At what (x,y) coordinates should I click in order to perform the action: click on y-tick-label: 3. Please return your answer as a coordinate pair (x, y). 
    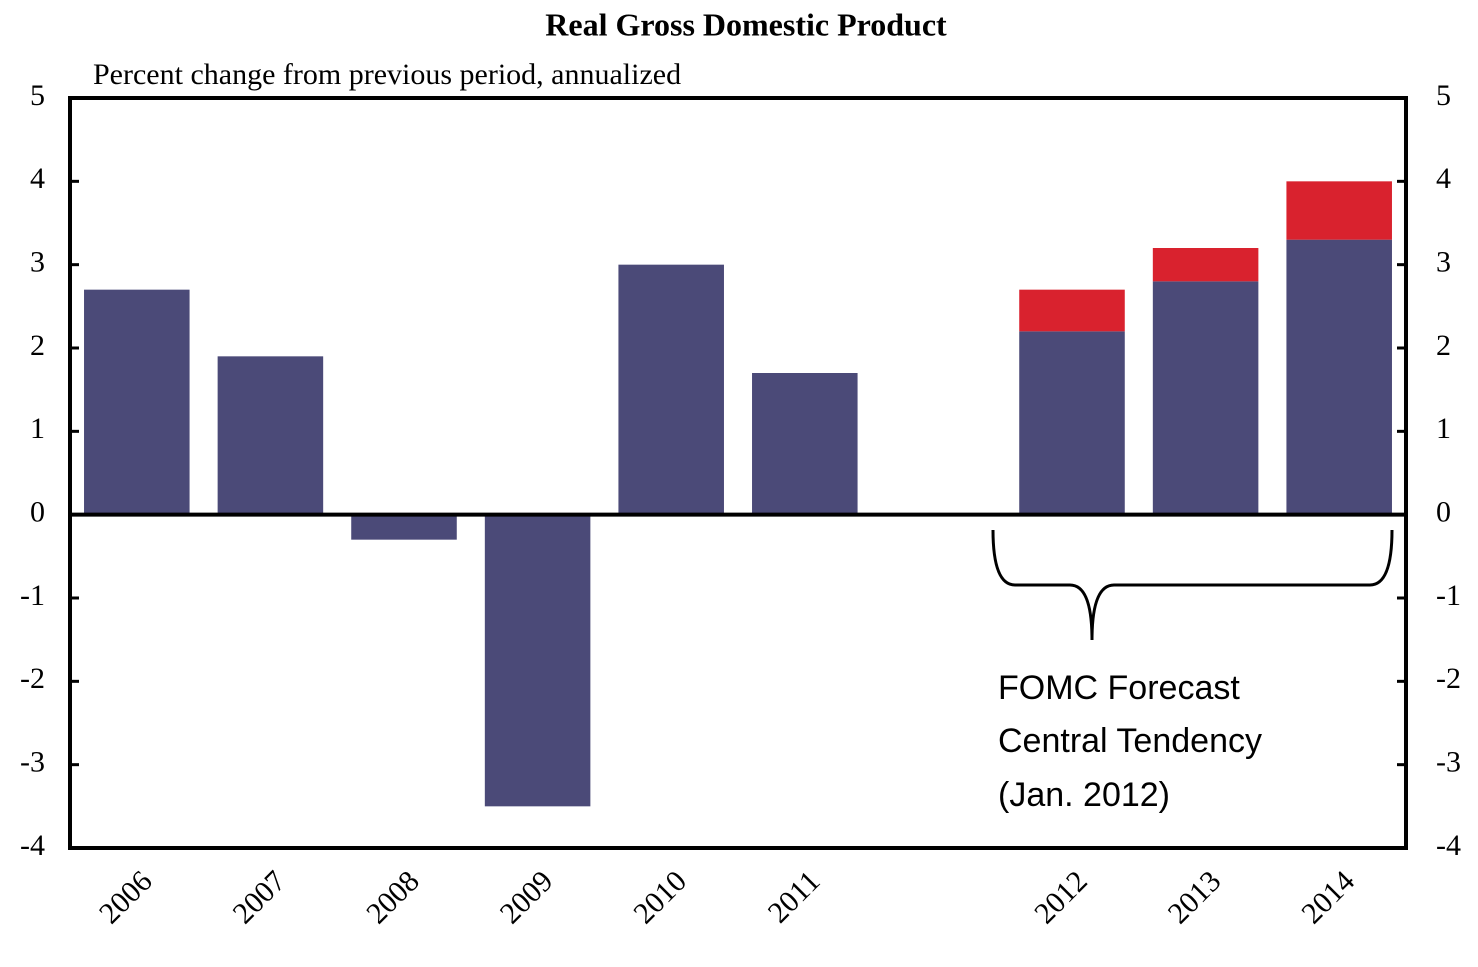
    Looking at the image, I should click on (37, 262).